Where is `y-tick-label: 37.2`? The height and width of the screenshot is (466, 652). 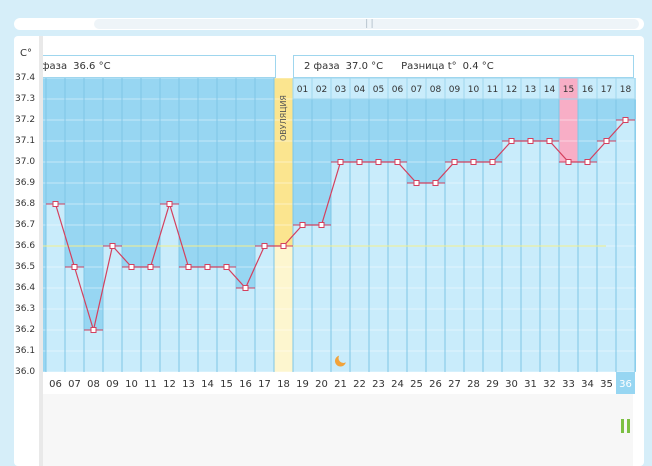
y-tick-label: 37.2 is located at coordinates (25, 120).